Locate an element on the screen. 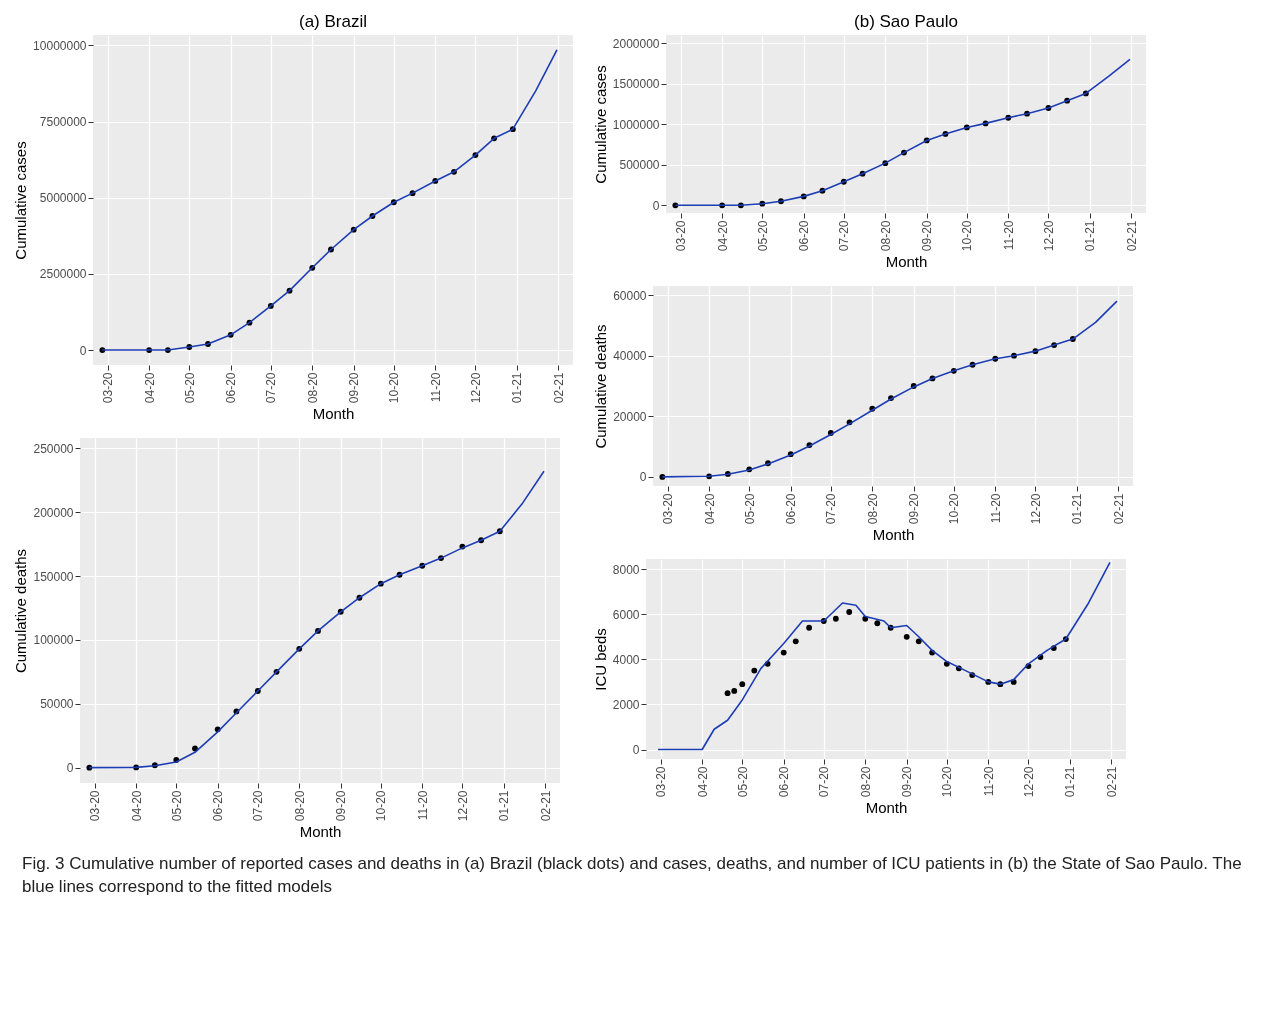 This screenshot has height=1023, width=1284. caption: Fig. 3 Cumulative number of reported cases and deaths in (a) Brazil (black dots) and cases, deaths, and number of ICU patients in (b) the State of Sao Paulo. The blue lines correspond to the fitted models is located at coordinates (632, 875).